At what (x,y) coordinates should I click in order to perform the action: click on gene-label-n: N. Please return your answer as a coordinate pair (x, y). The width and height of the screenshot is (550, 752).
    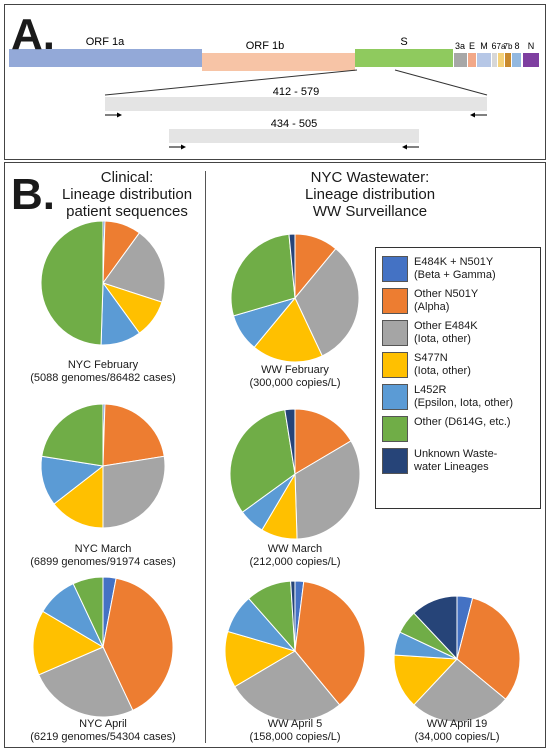
    Looking at the image, I should click on (531, 46).